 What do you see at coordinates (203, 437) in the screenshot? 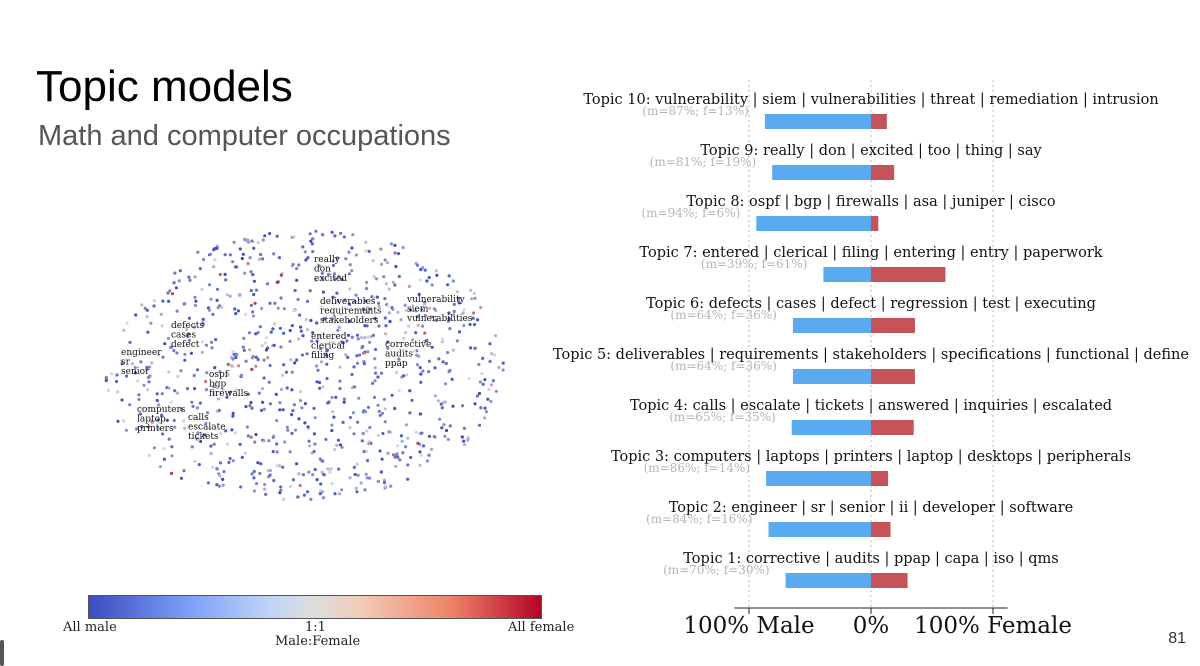
I see `cluster-label-line: tickets` at bounding box center [203, 437].